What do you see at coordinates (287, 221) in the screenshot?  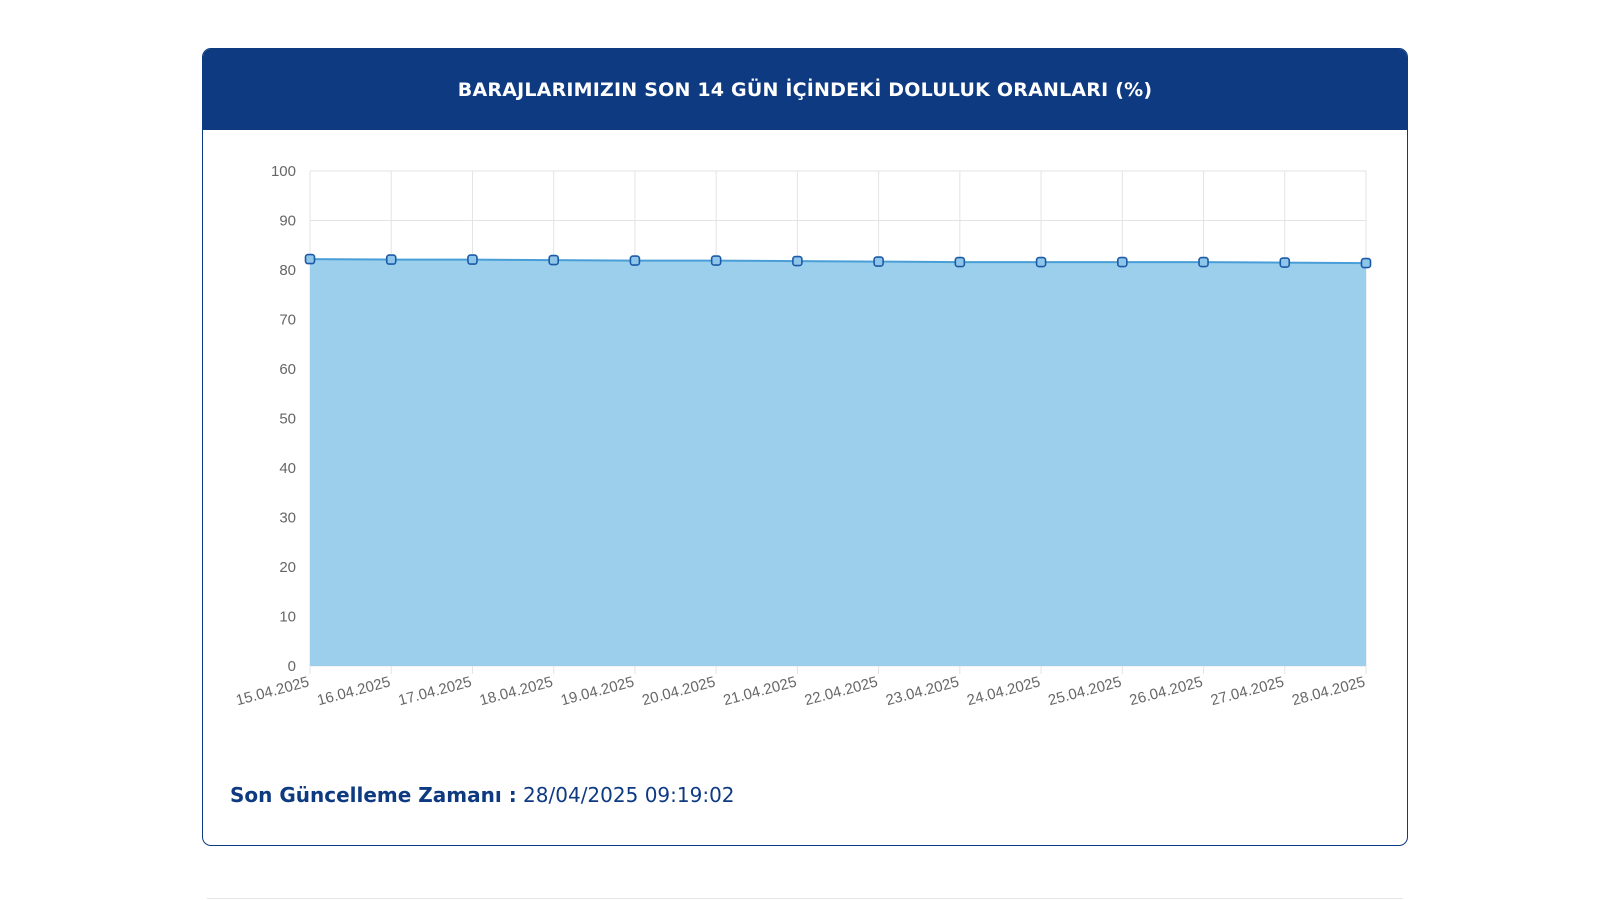 I see `y-tick-label: 90` at bounding box center [287, 221].